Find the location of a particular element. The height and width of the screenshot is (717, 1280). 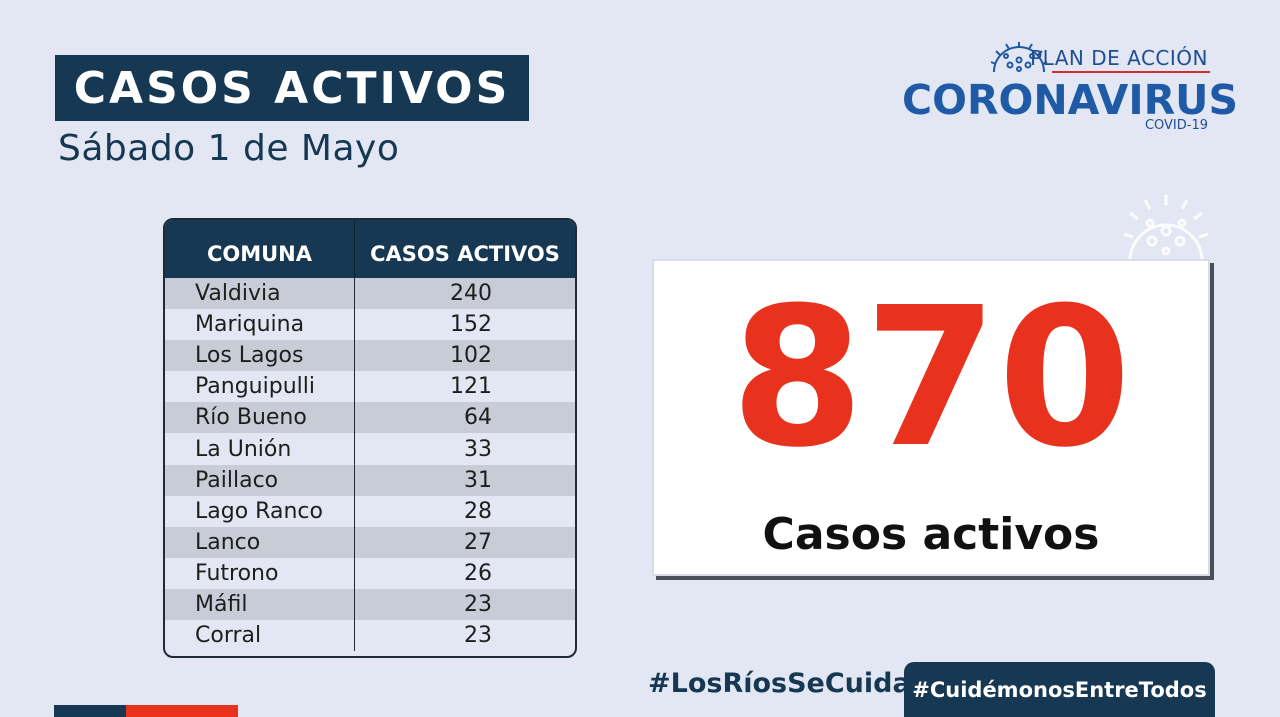

hashtag-cuidemonos-banner: #CuidémonosEntreTodos is located at coordinates (1059, 689).